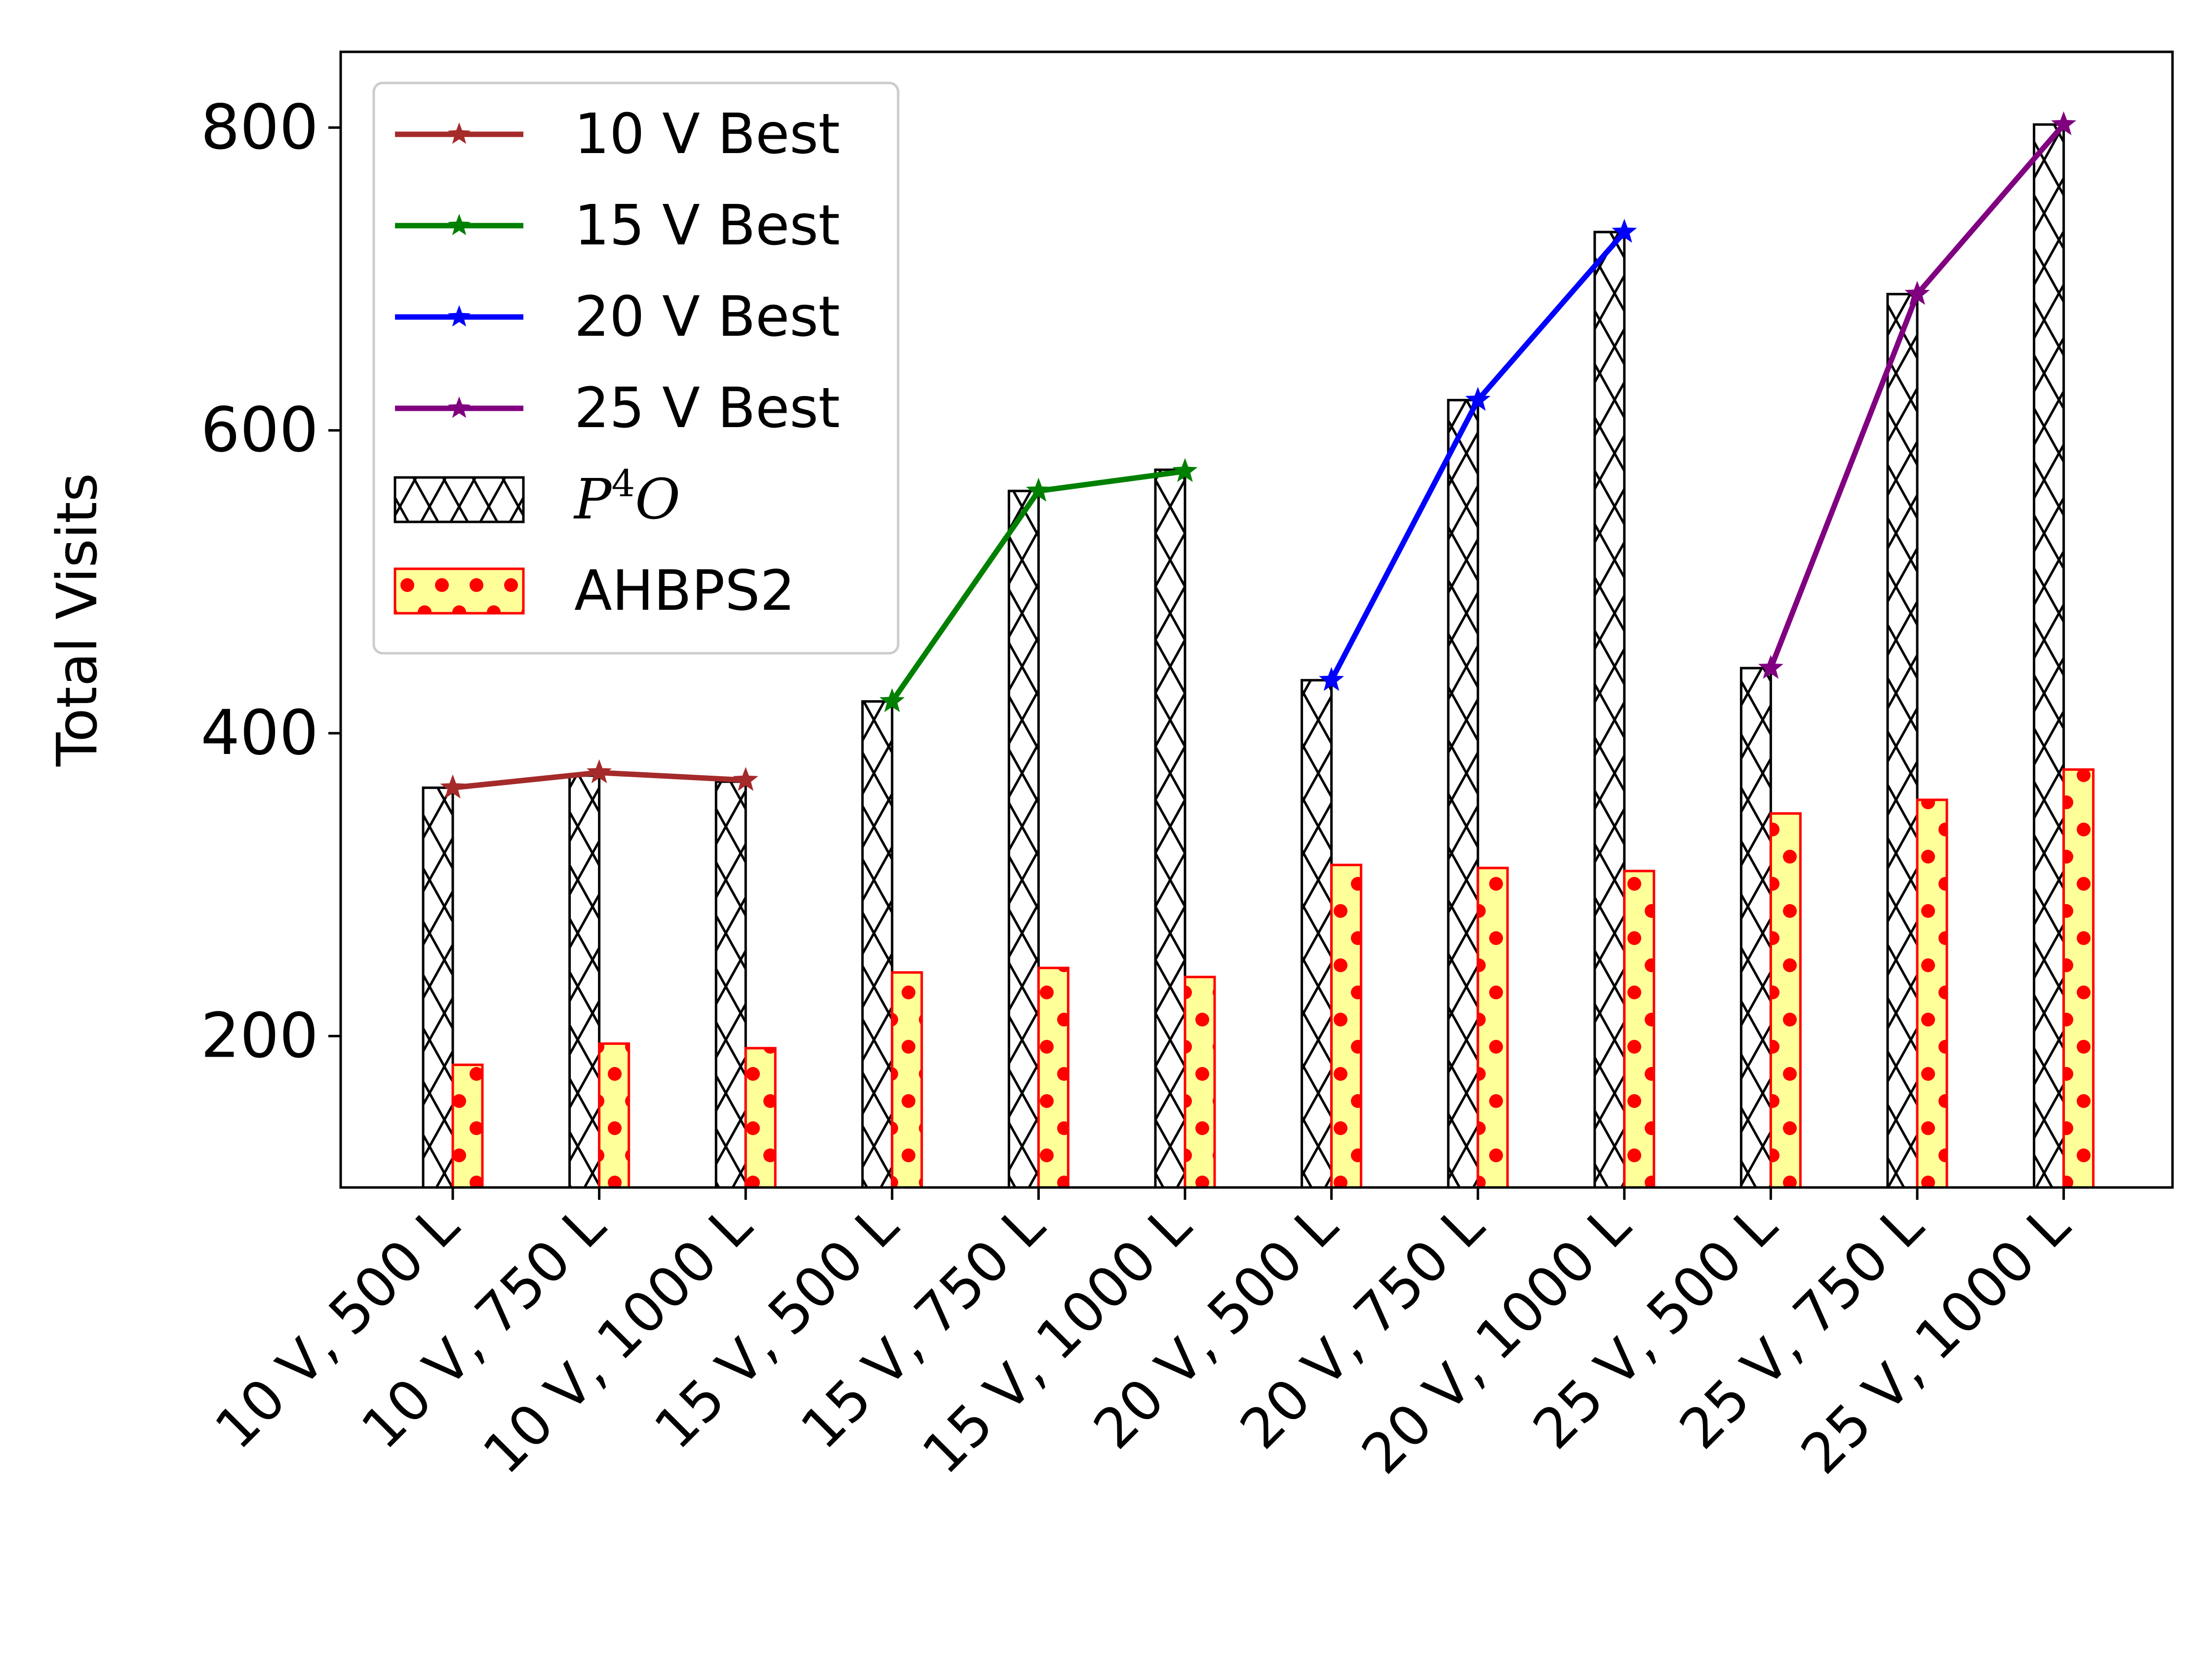  I want to click on y-axis-label: Total Visits, so click(78, 620).